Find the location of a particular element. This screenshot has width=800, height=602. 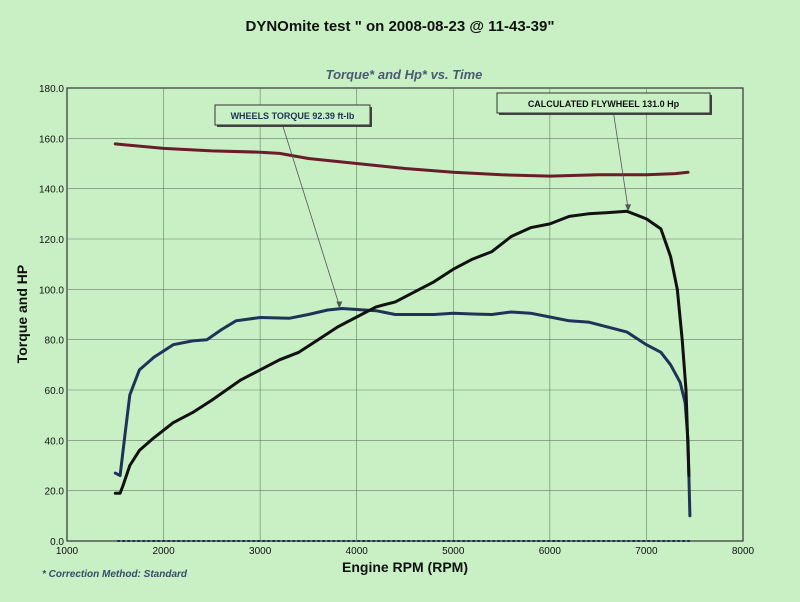

y-axis-label: Torque and HP is located at coordinates (22, 314).